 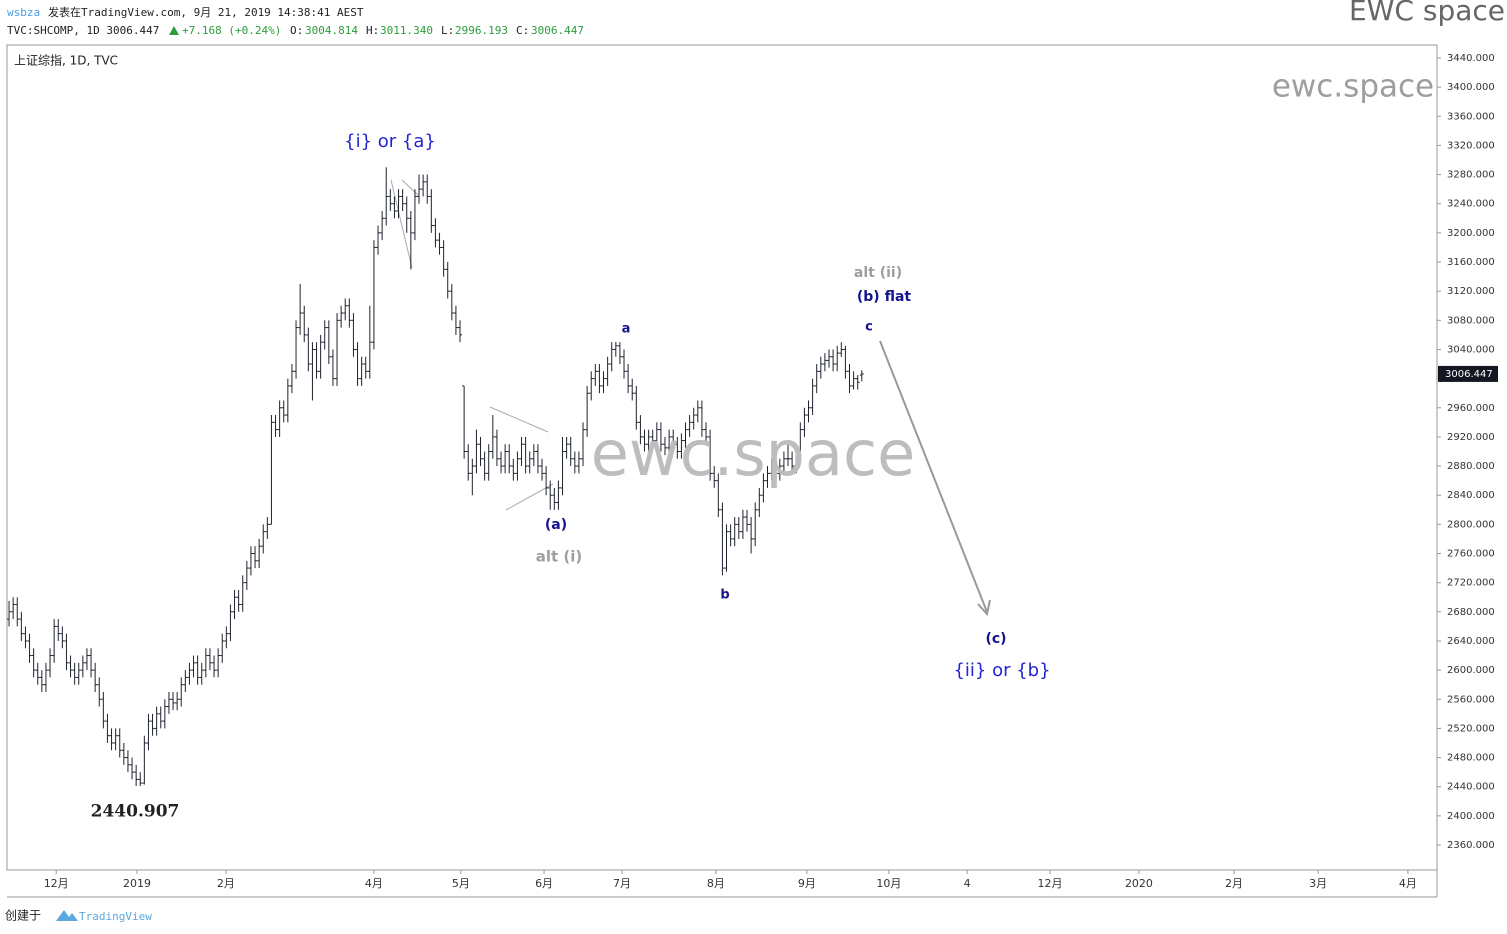 I want to click on y-tick-label: 2520.000, so click(x=1471, y=728).